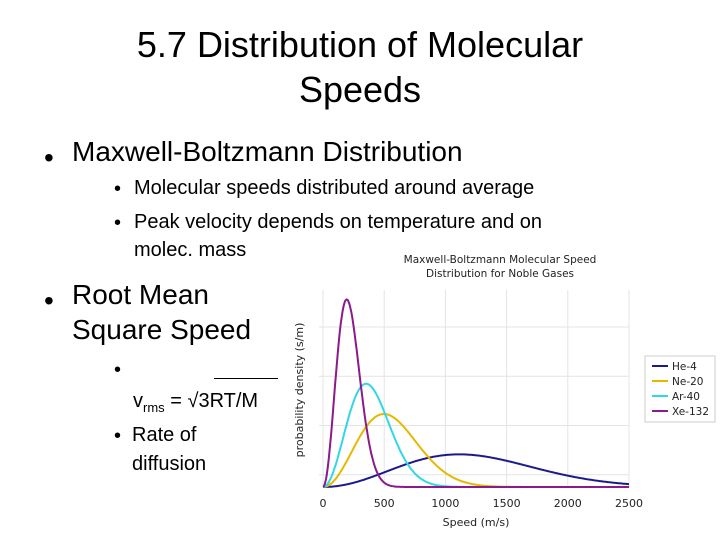  What do you see at coordinates (164, 435) in the screenshot?
I see `sub-bullet-rate-line1: Rate of` at bounding box center [164, 435].